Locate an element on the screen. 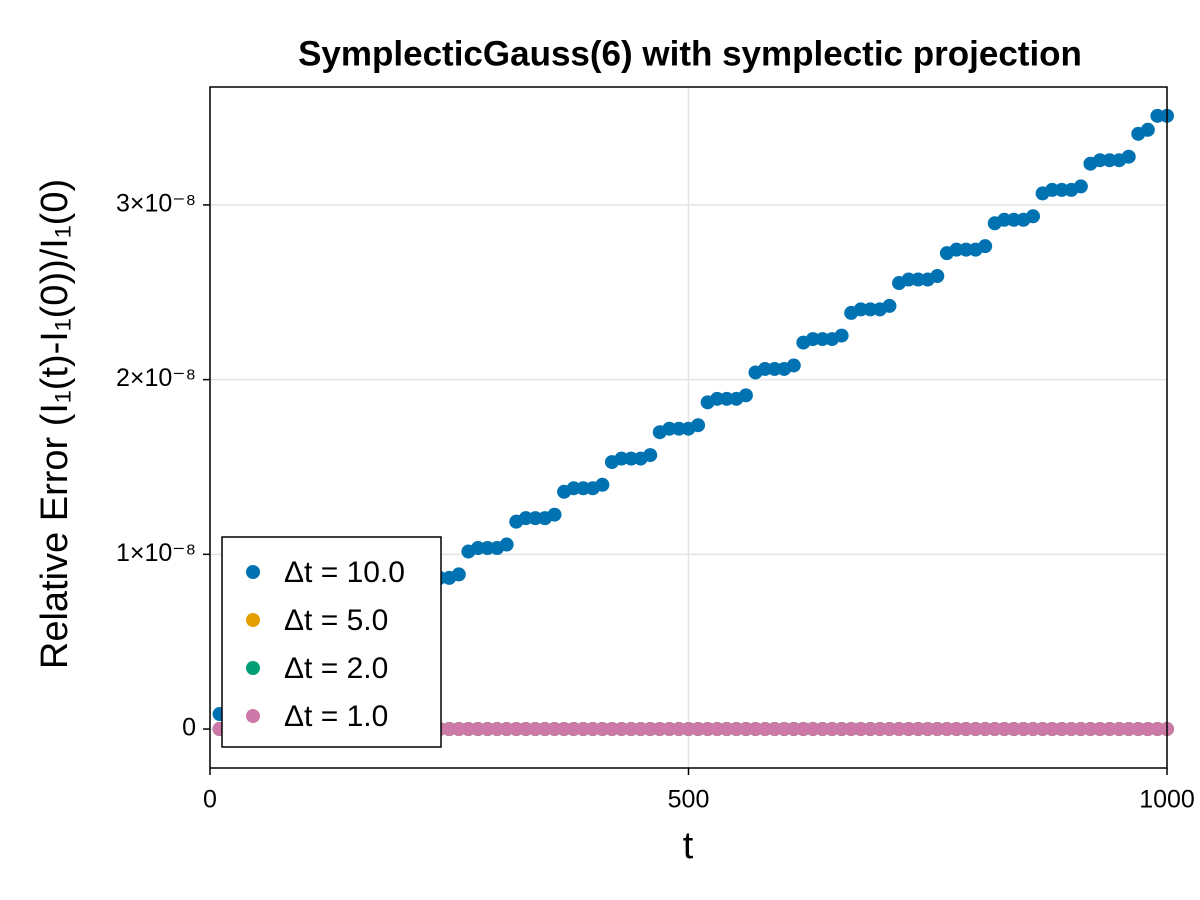  x-axis-label: t is located at coordinates (688, 846).